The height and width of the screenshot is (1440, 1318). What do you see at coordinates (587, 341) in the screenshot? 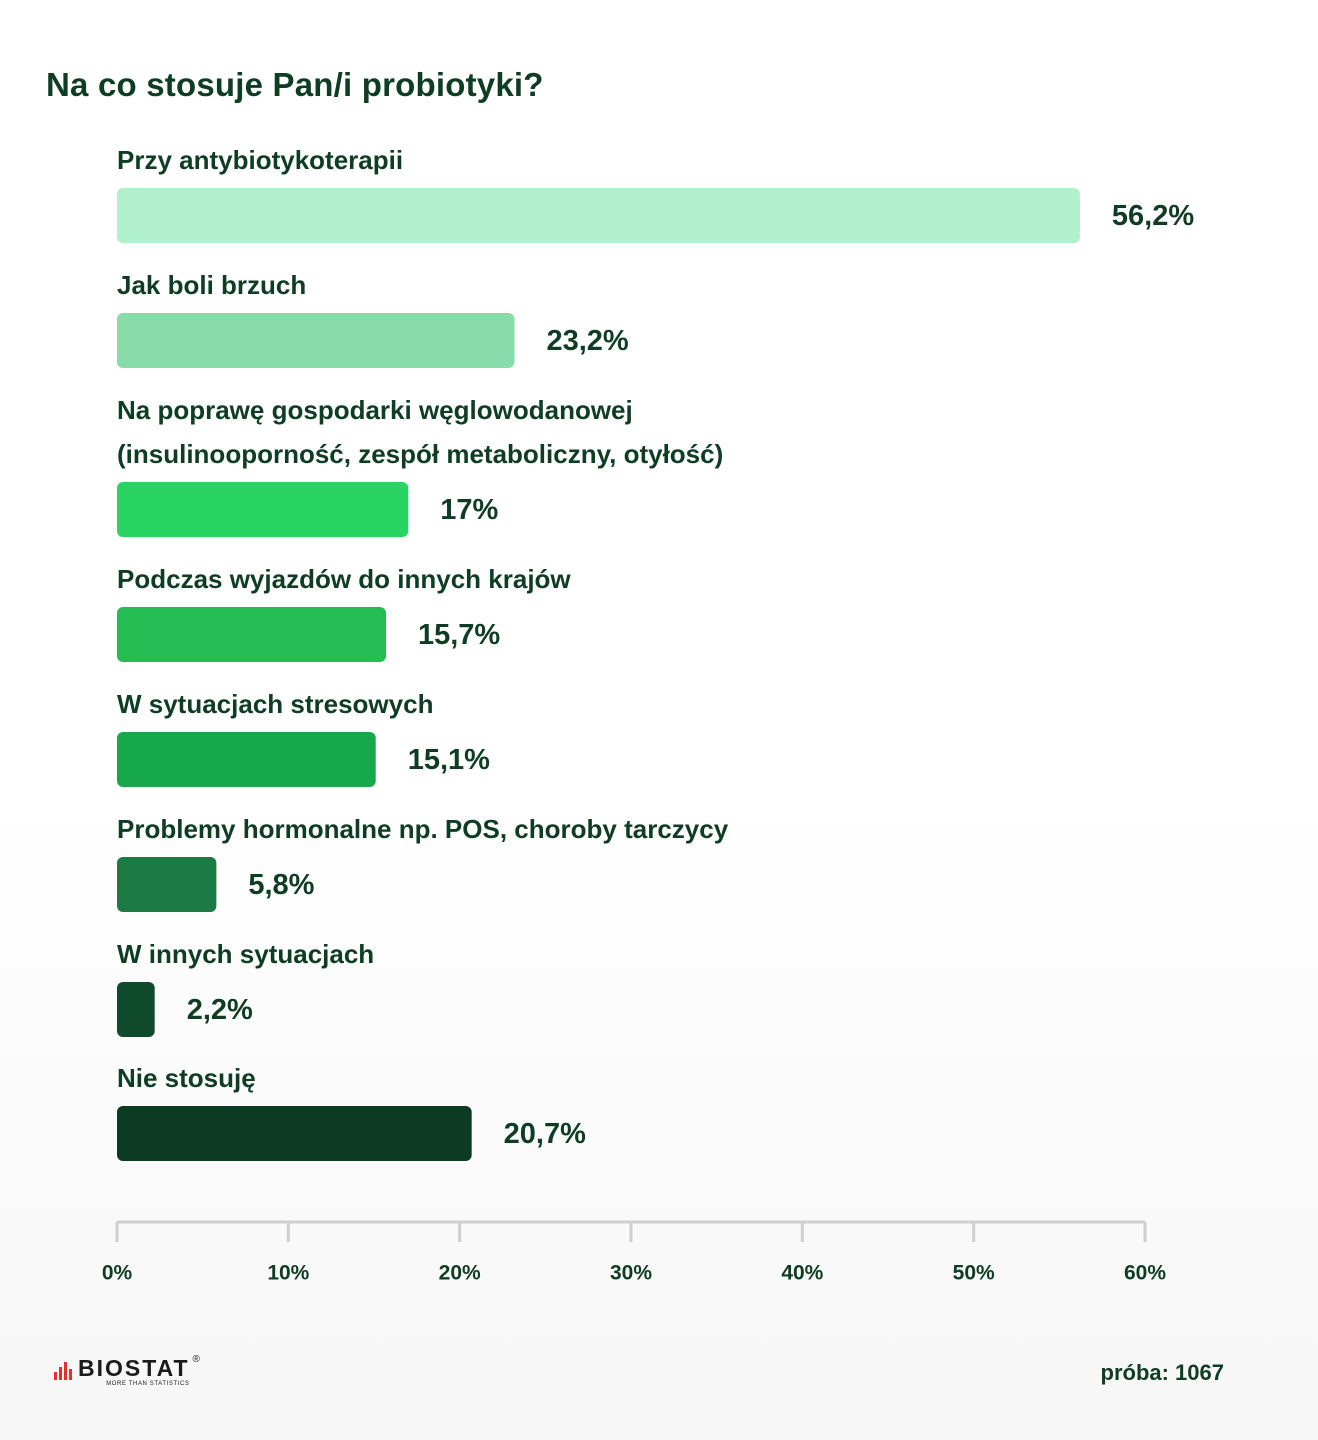
I see `value-label: 23,2%` at bounding box center [587, 341].